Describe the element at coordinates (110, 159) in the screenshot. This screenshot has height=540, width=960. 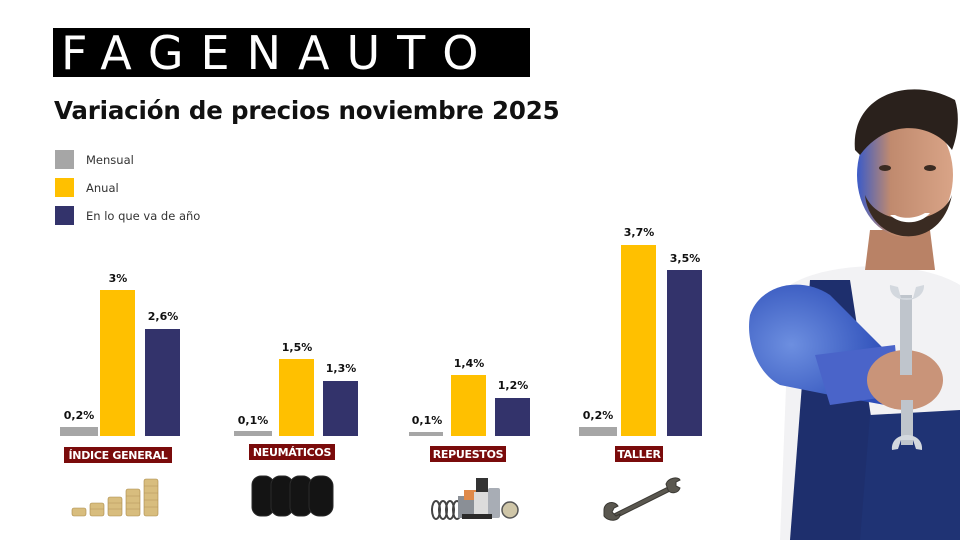
I see `legend-label-mensual: Mensual` at that location.